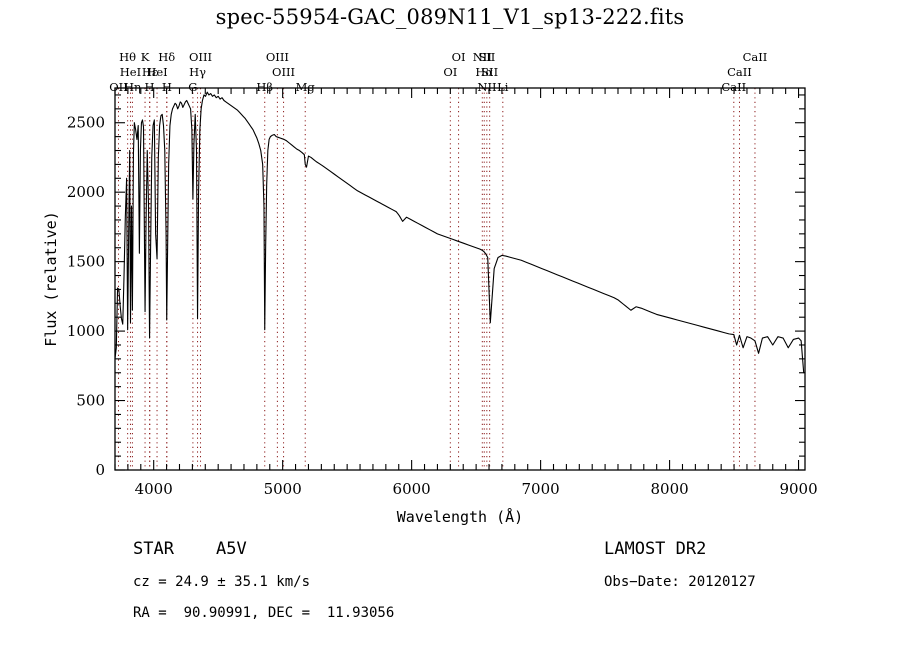 The image size is (900, 650). Describe the element at coordinates (150, 72) in the screenshot. I see `line-label: Hε` at that location.